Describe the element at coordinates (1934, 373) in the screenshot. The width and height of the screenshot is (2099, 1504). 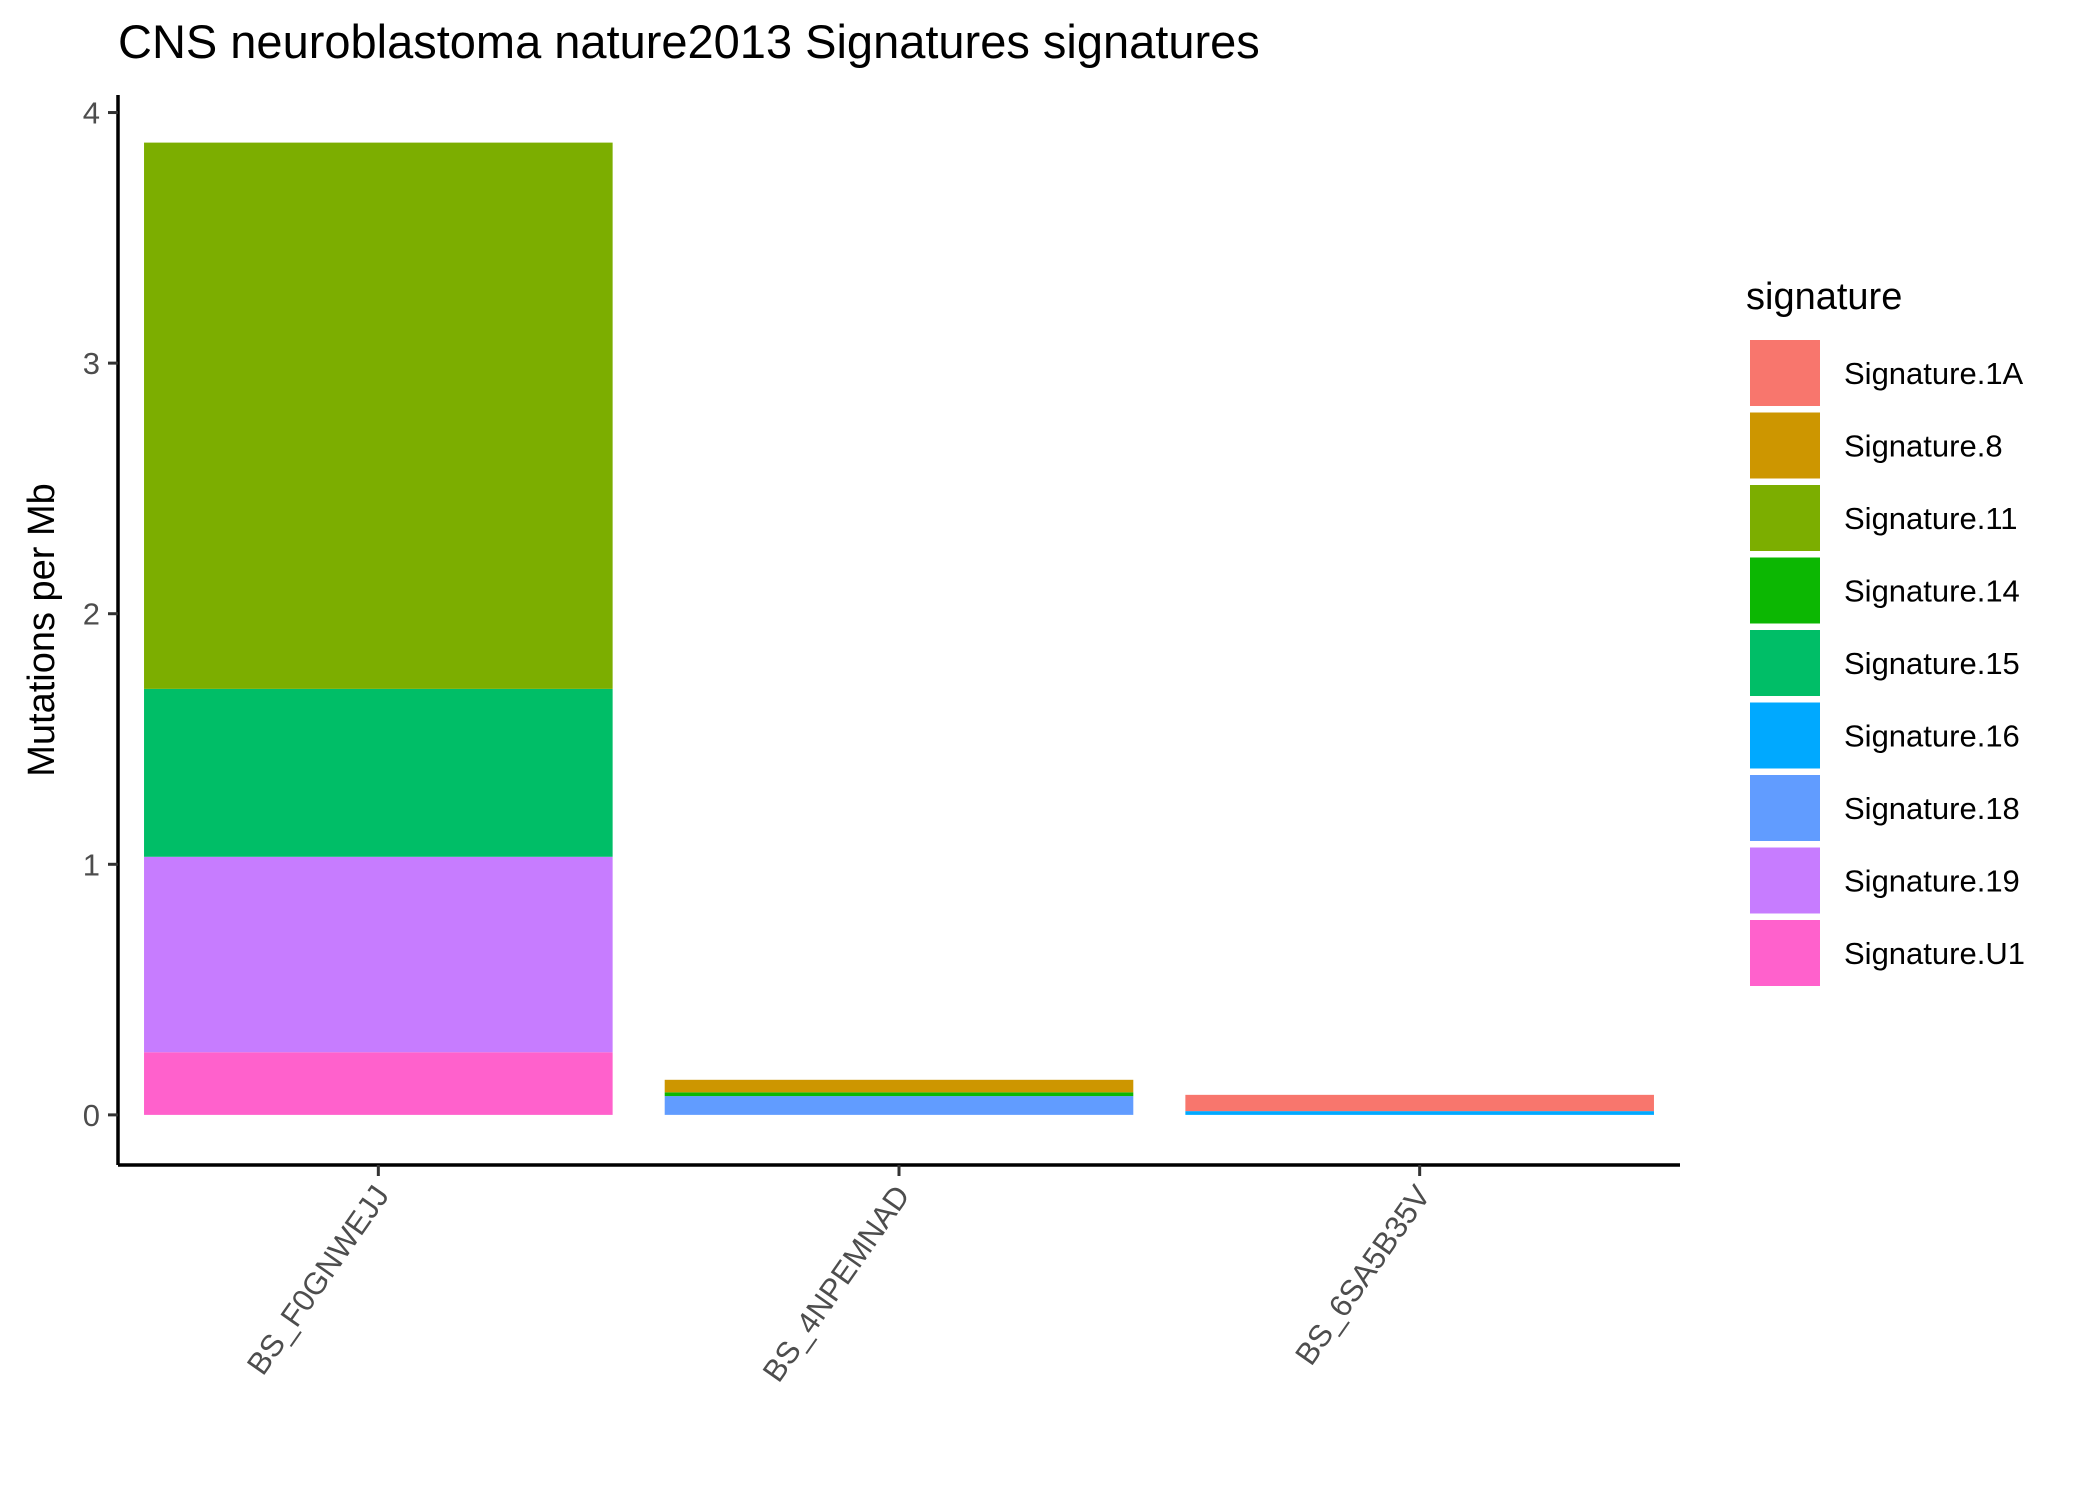
I see `legend-label-Signature.1A: Signature.1A` at that location.